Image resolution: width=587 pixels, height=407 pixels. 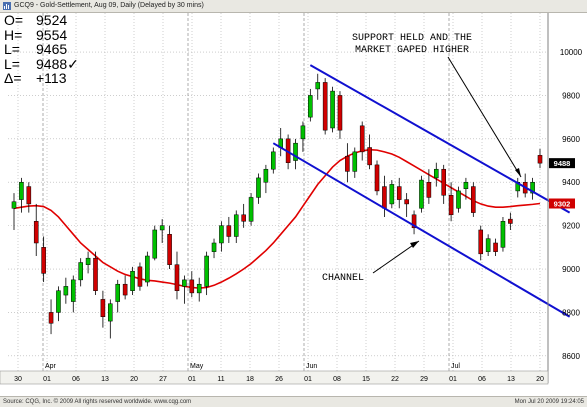 What do you see at coordinates (549, 402) in the screenshot?
I see `timestamp: Mon Jul 20 2009 19:24:05` at bounding box center [549, 402].